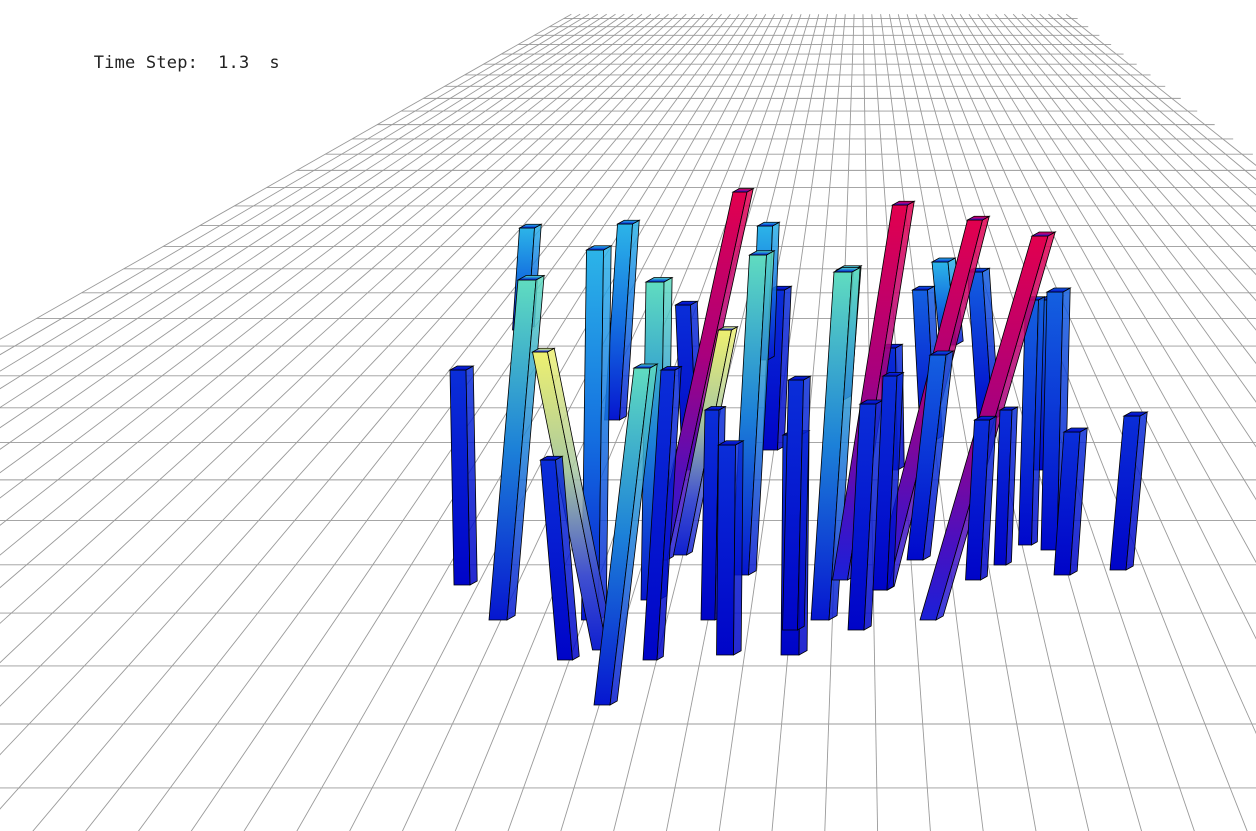  Describe the element at coordinates (738, 548) in the screenshot. I see `bar-face-side` at that location.